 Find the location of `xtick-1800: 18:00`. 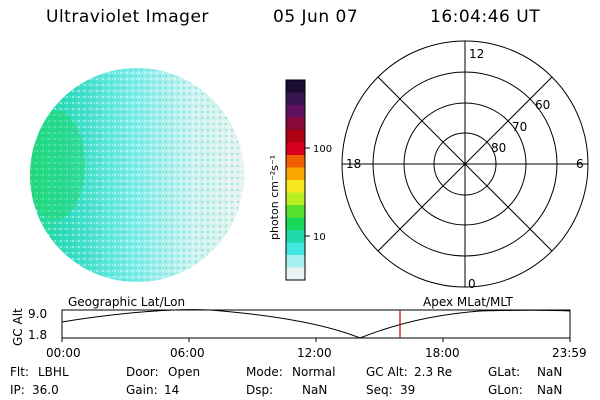

xtick-1800: 18:00 is located at coordinates (442, 353).